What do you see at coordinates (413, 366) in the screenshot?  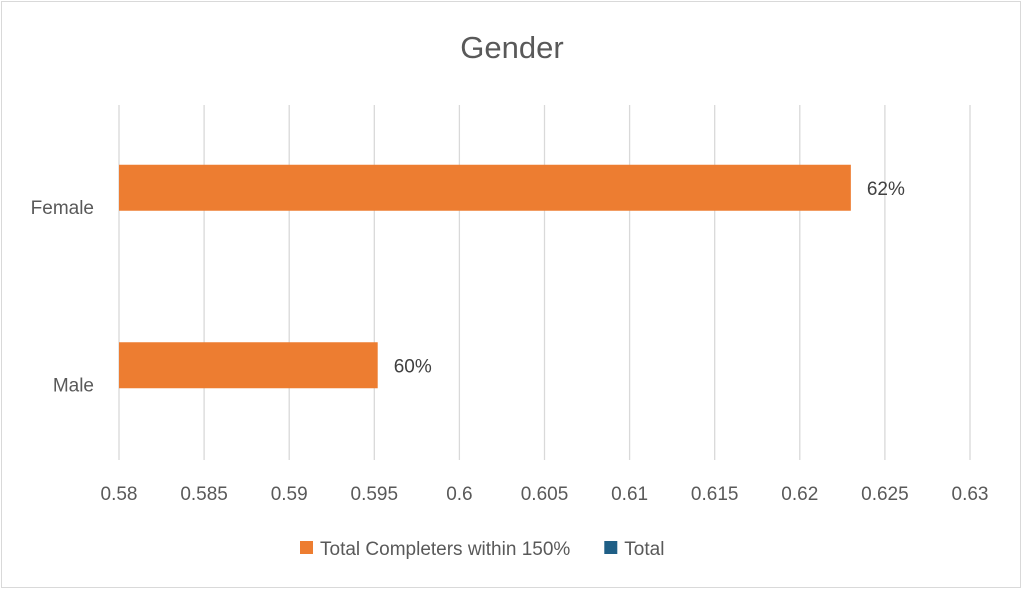 I see `data-label: 60%` at bounding box center [413, 366].